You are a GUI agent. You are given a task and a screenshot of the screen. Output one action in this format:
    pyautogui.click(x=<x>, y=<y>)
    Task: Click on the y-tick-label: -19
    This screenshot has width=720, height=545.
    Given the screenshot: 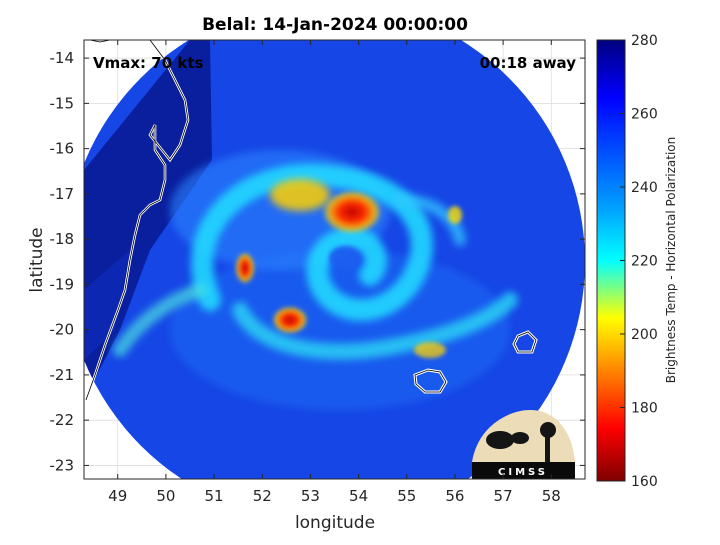 What is the action you would take?
    pyautogui.click(x=62, y=284)
    